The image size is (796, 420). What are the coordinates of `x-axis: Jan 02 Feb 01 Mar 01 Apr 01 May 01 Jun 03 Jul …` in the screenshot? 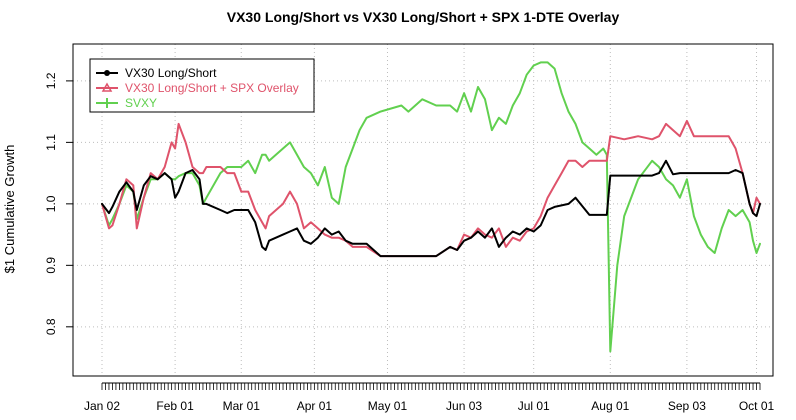 It's located at (429, 397).